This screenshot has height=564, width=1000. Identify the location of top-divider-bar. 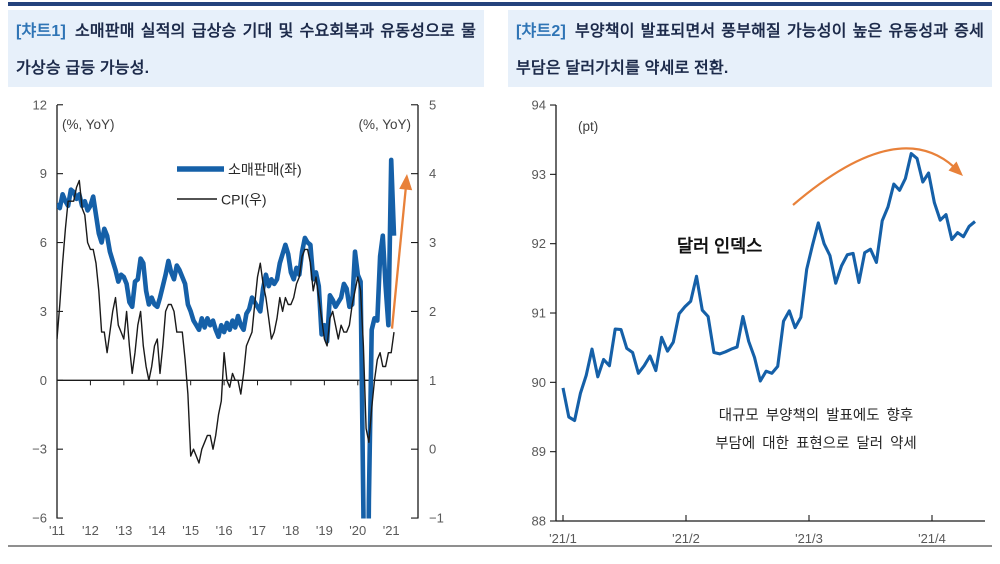
(500, 4).